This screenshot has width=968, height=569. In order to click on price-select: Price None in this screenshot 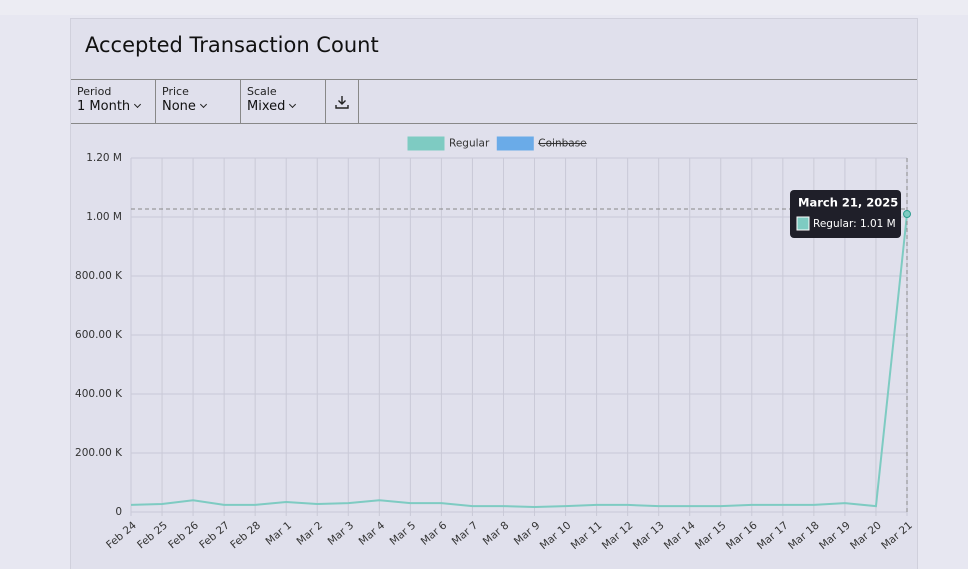, I will do `click(198, 101)`.